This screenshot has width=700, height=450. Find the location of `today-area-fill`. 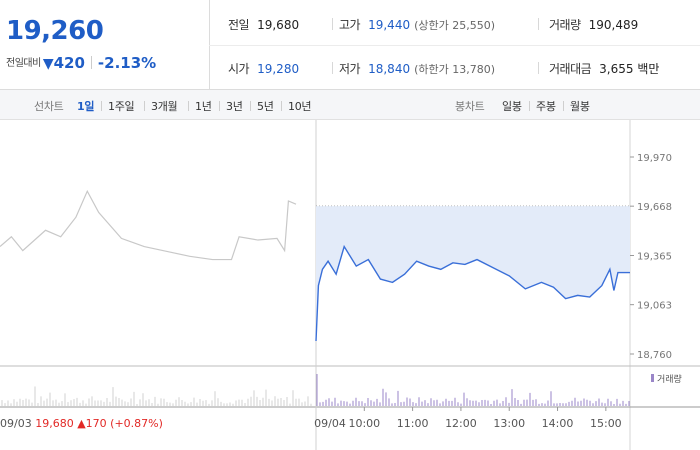

today-area-fill is located at coordinates (473, 273).